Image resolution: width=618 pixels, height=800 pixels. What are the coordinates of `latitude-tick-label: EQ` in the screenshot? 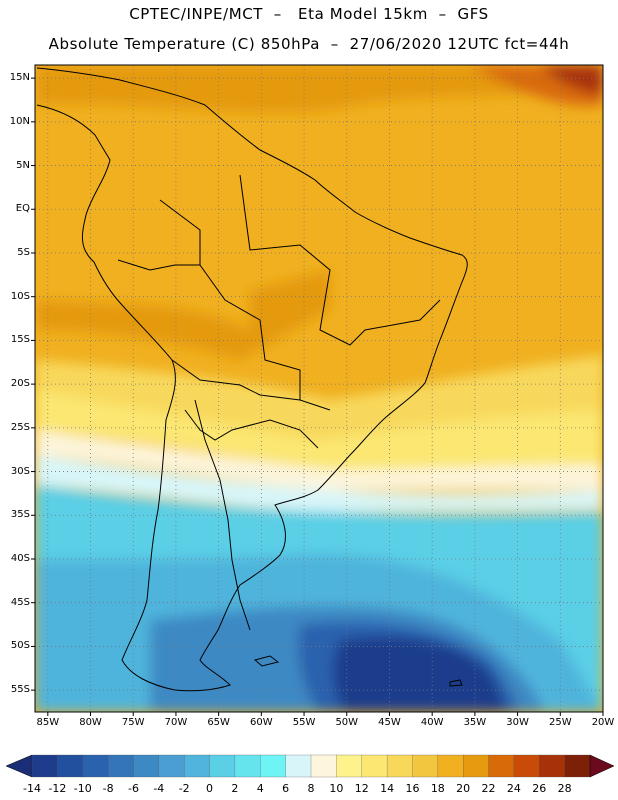 It's located at (22, 209).